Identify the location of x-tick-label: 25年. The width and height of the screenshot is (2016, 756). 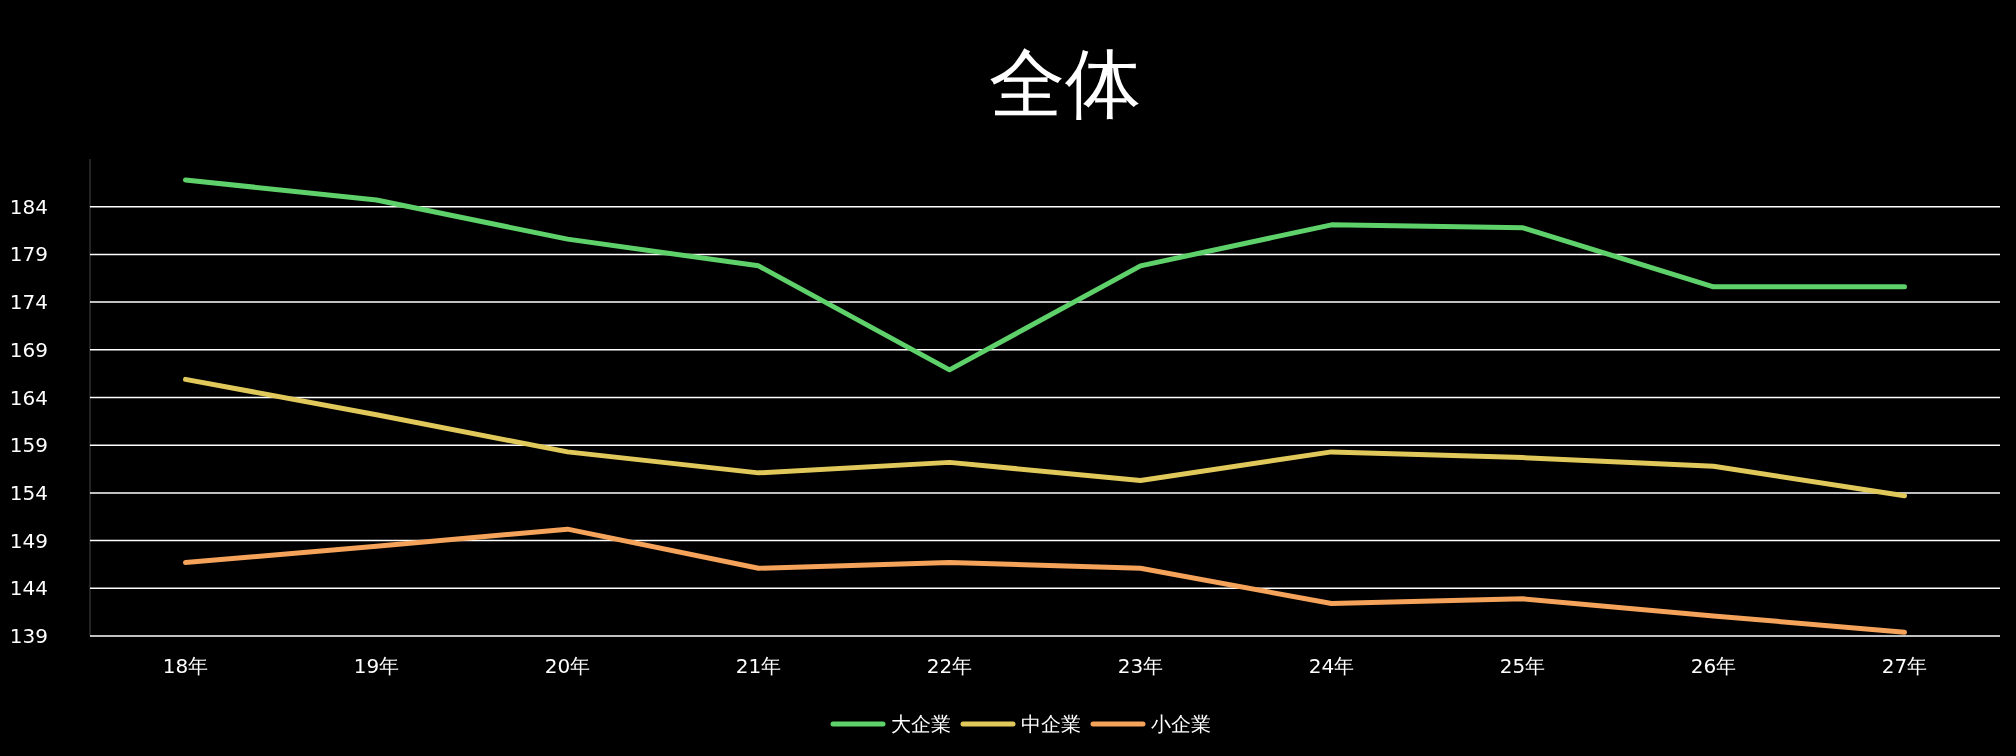
(1522, 666).